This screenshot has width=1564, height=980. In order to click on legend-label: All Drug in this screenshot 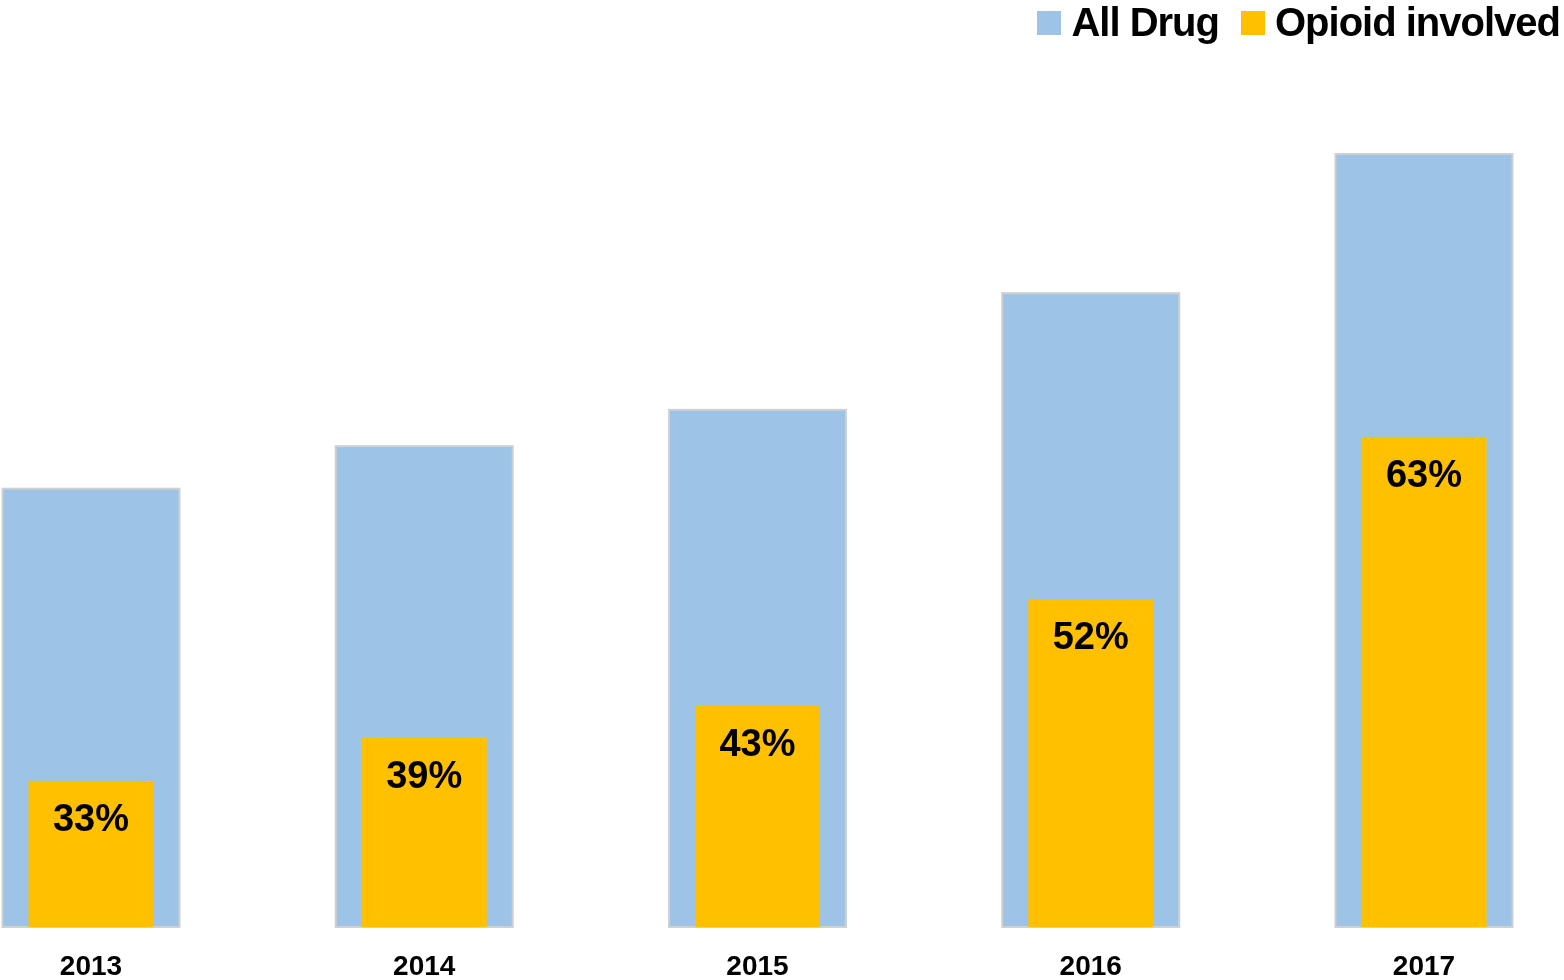, I will do `click(1145, 22)`.